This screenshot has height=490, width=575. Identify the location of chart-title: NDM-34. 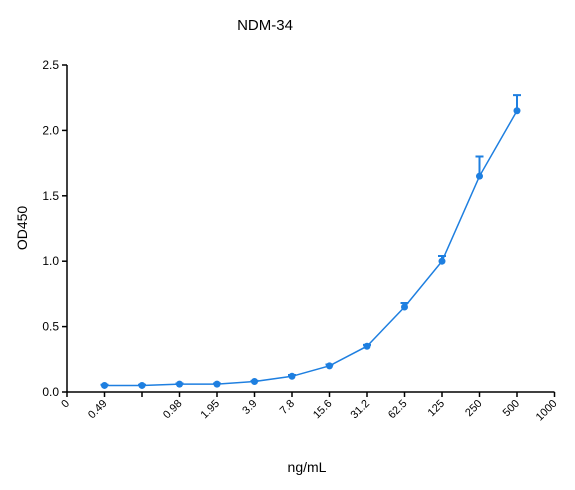
(265, 25).